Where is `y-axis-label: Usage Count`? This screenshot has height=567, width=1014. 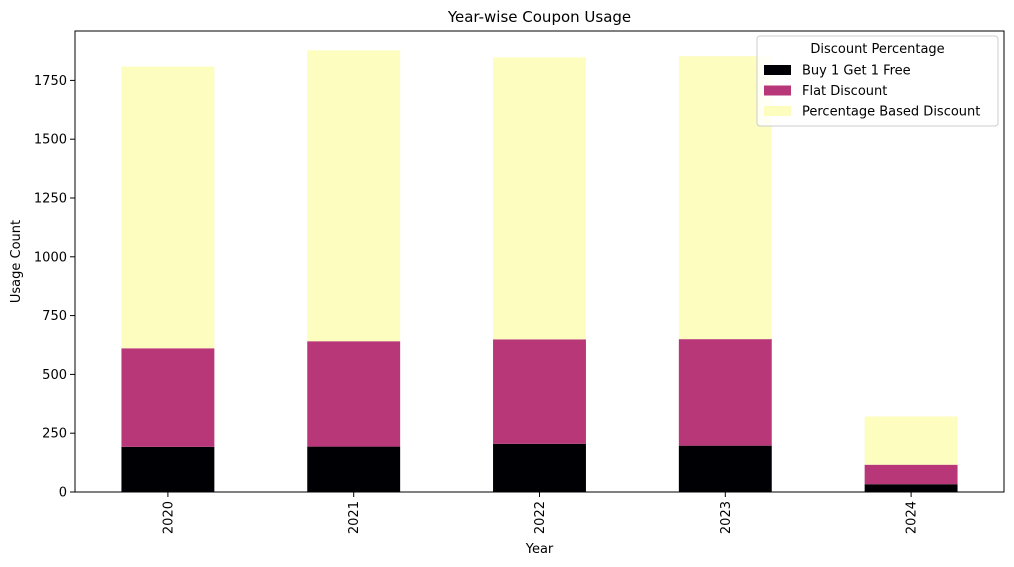 y-axis-label: Usage Count is located at coordinates (16, 261).